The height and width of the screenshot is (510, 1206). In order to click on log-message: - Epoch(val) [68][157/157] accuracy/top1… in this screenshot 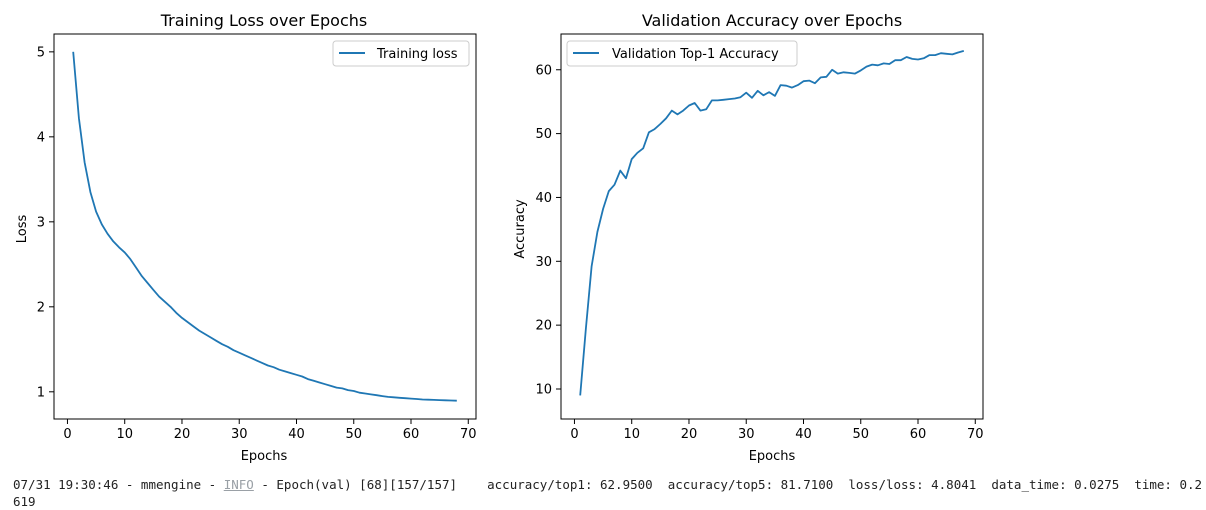, I will do `click(608, 493)`.